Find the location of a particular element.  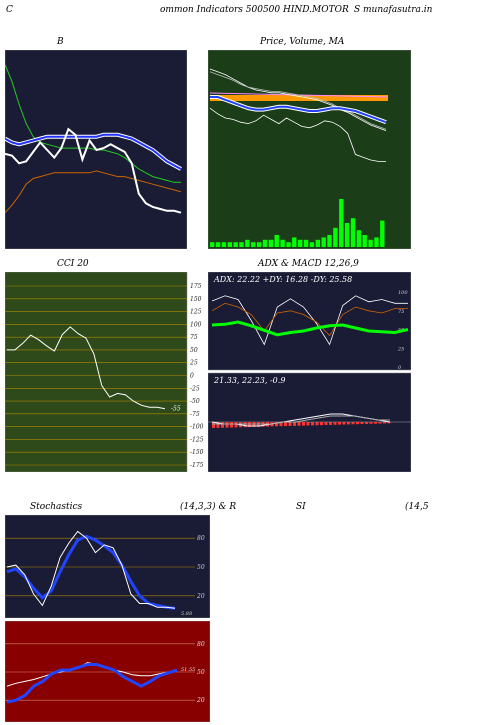

adx-panel-bg is located at coordinates (309, 321).